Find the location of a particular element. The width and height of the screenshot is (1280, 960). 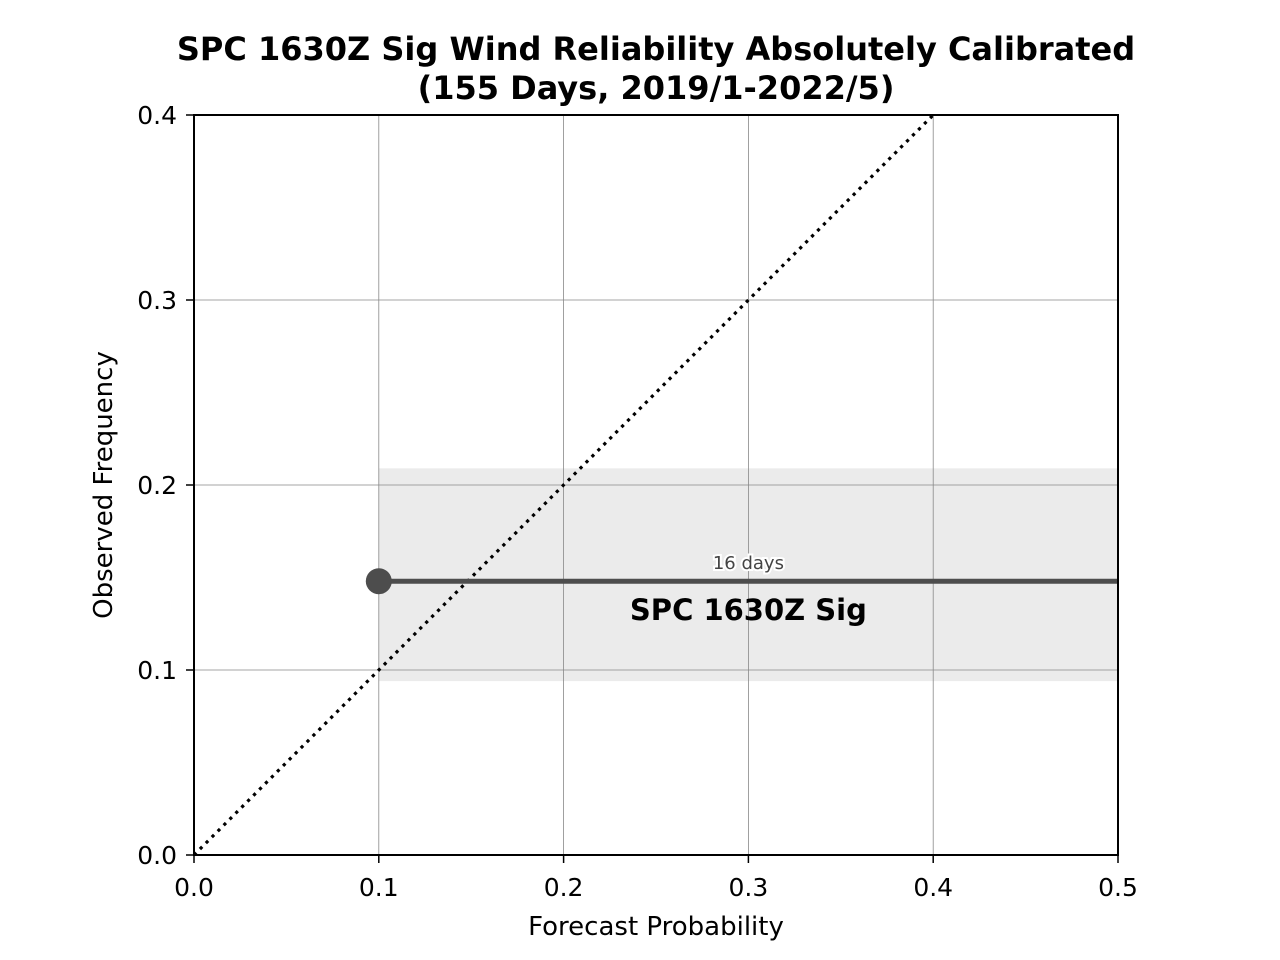

x-tick-label-0: 0.0 is located at coordinates (194, 887).